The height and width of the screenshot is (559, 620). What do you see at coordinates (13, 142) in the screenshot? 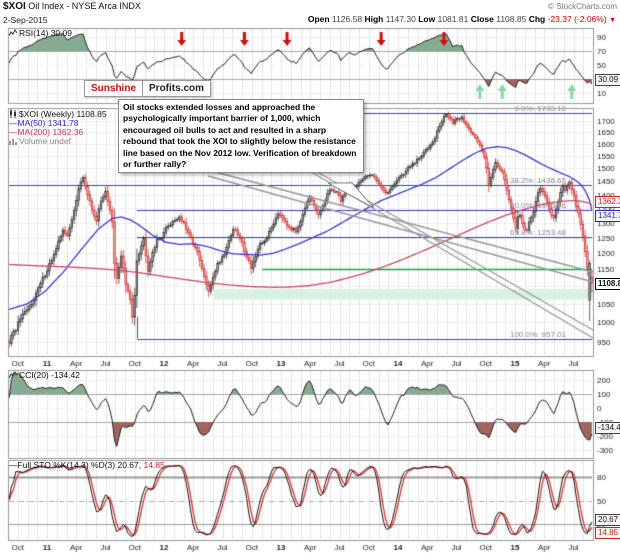
I see `volume-icon` at bounding box center [13, 142].